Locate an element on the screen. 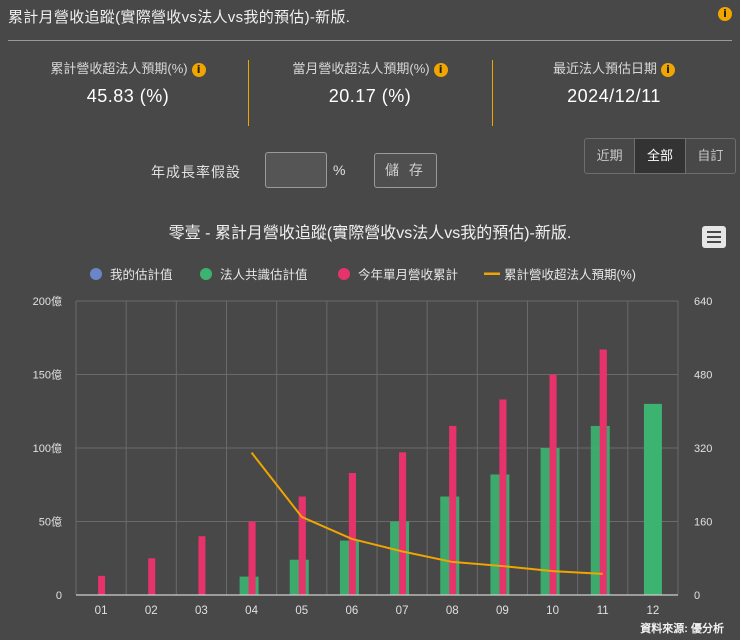 The height and width of the screenshot is (640, 740). y-left-tick-label: 100億 is located at coordinates (47, 448).